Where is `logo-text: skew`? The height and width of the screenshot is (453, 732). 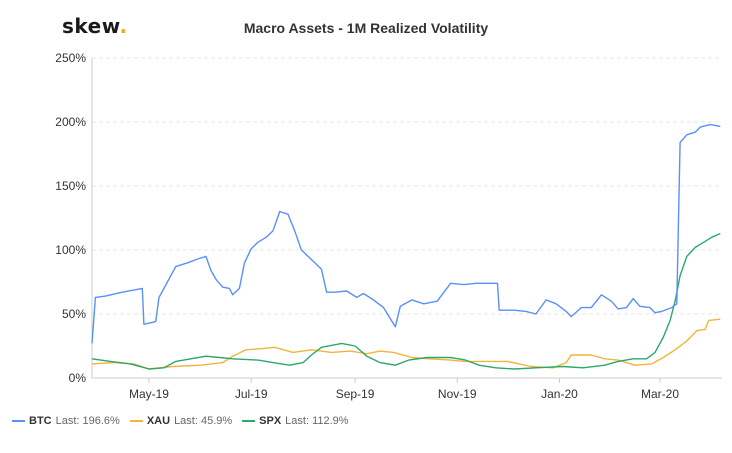
logo-text: skew is located at coordinates (91, 26).